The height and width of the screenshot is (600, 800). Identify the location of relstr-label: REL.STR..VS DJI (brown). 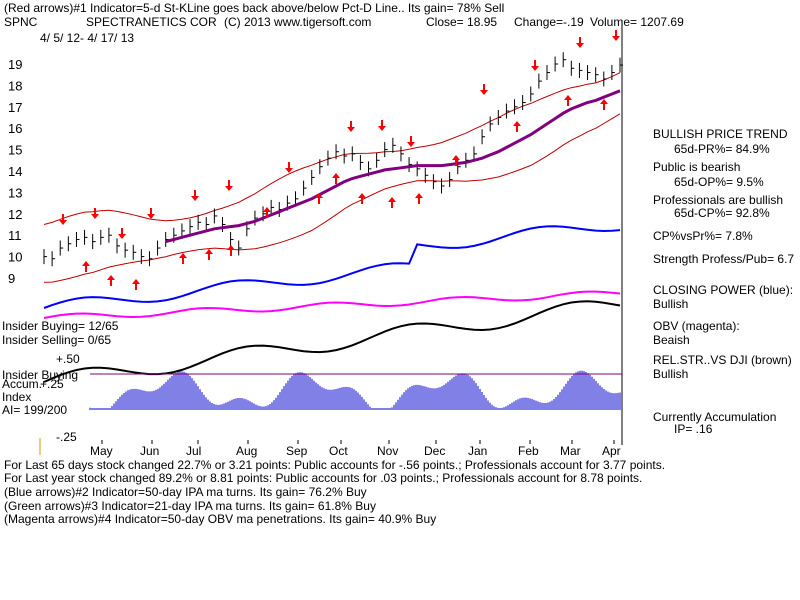
(722, 360).